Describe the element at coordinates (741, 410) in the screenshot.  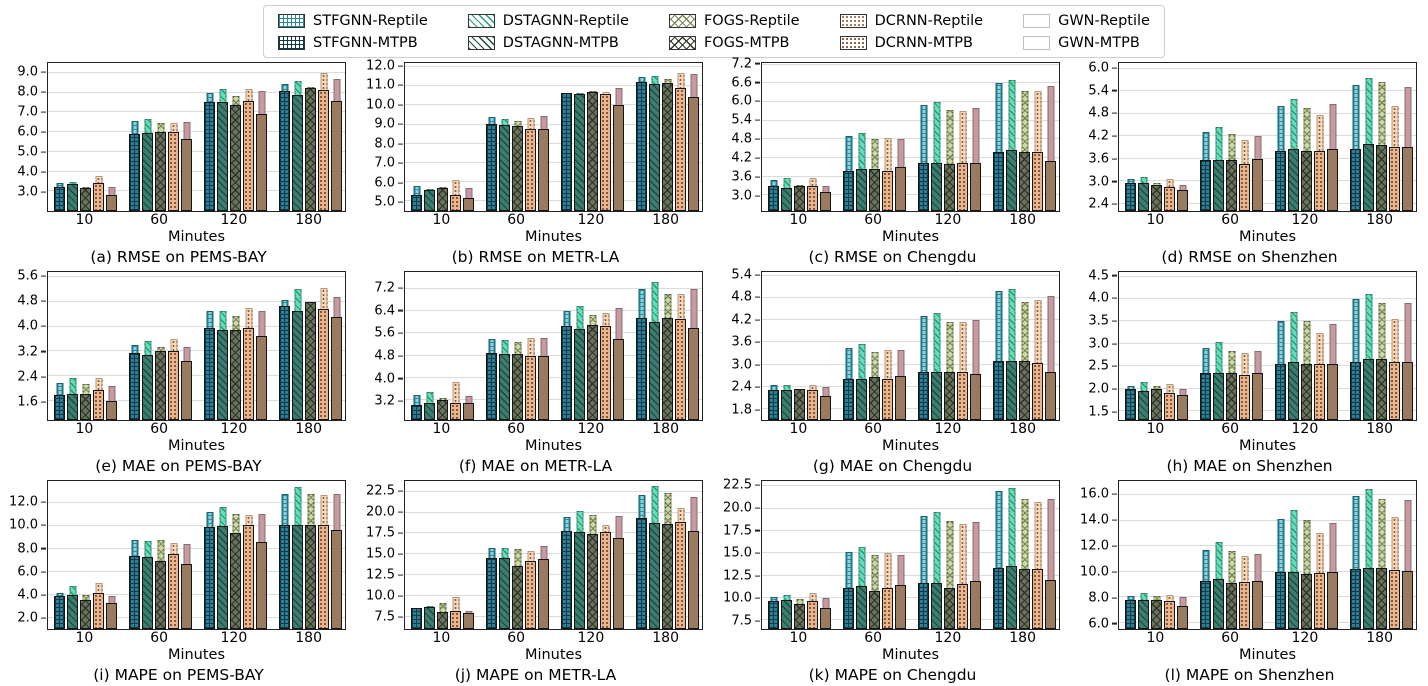
I see `y-tick-label: 1.8` at that location.